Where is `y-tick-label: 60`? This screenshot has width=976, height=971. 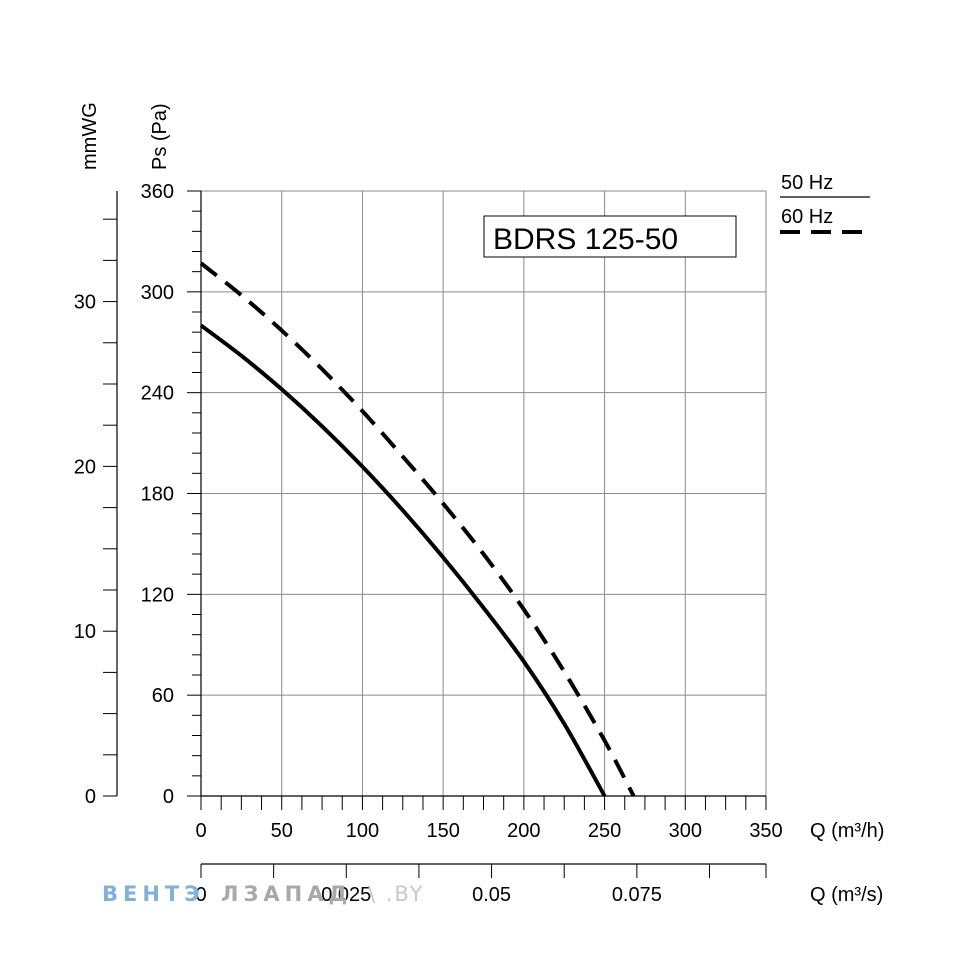
y-tick-label: 60 is located at coordinates (163, 696).